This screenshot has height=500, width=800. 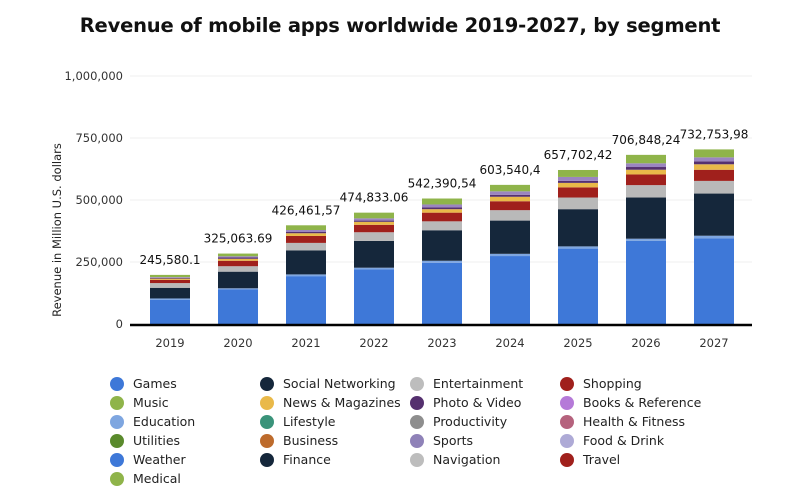 What do you see at coordinates (509, 343) in the screenshot?
I see `x-tick-label: 2024` at bounding box center [509, 343].